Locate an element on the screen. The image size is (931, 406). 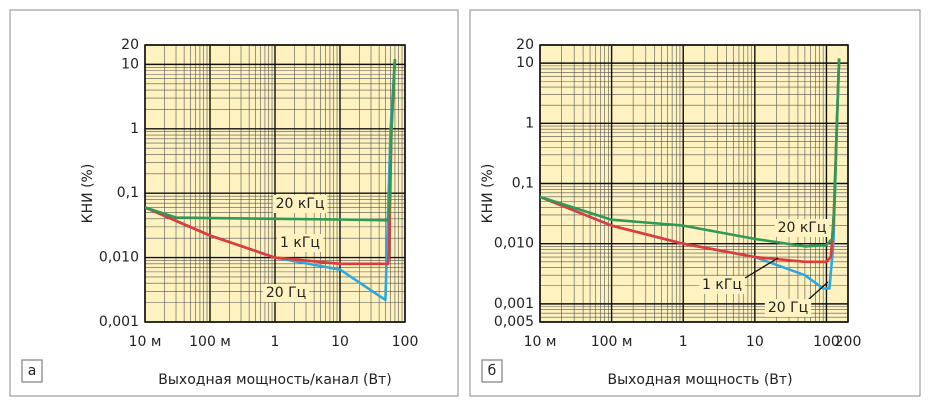
panel-label: а is located at coordinates (32, 371).